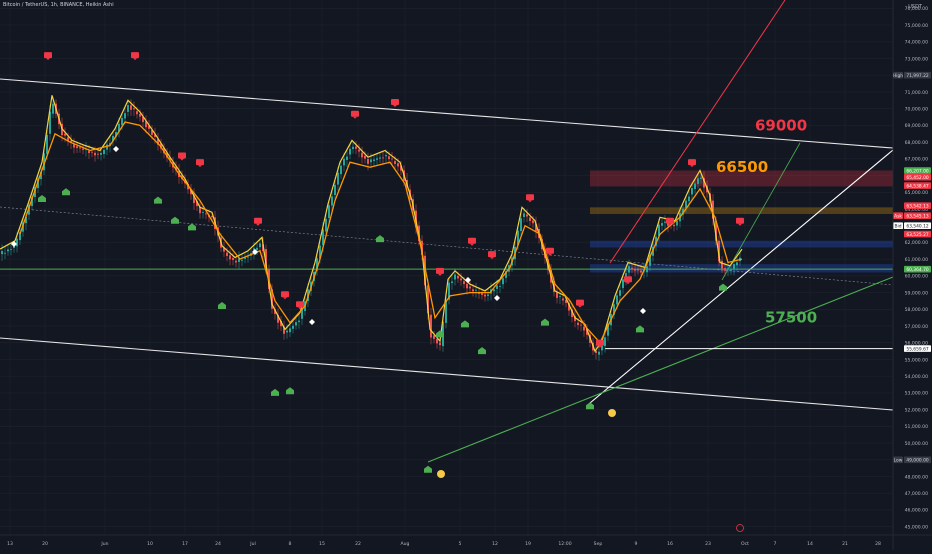 This screenshot has width=932, height=554. Describe the element at coordinates (495, 544) in the screenshot. I see `x-tick-label: 12` at that location.